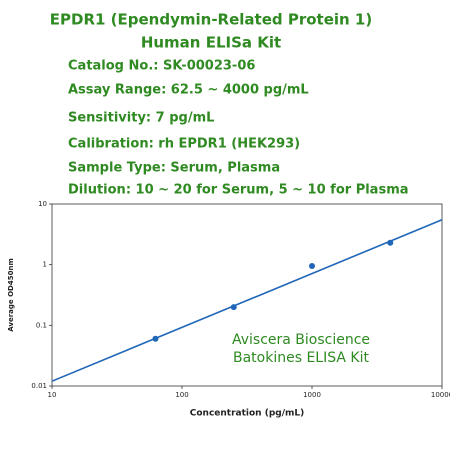  I want to click on detail-line: Sample Type: Serum, Plasma, so click(174, 168).